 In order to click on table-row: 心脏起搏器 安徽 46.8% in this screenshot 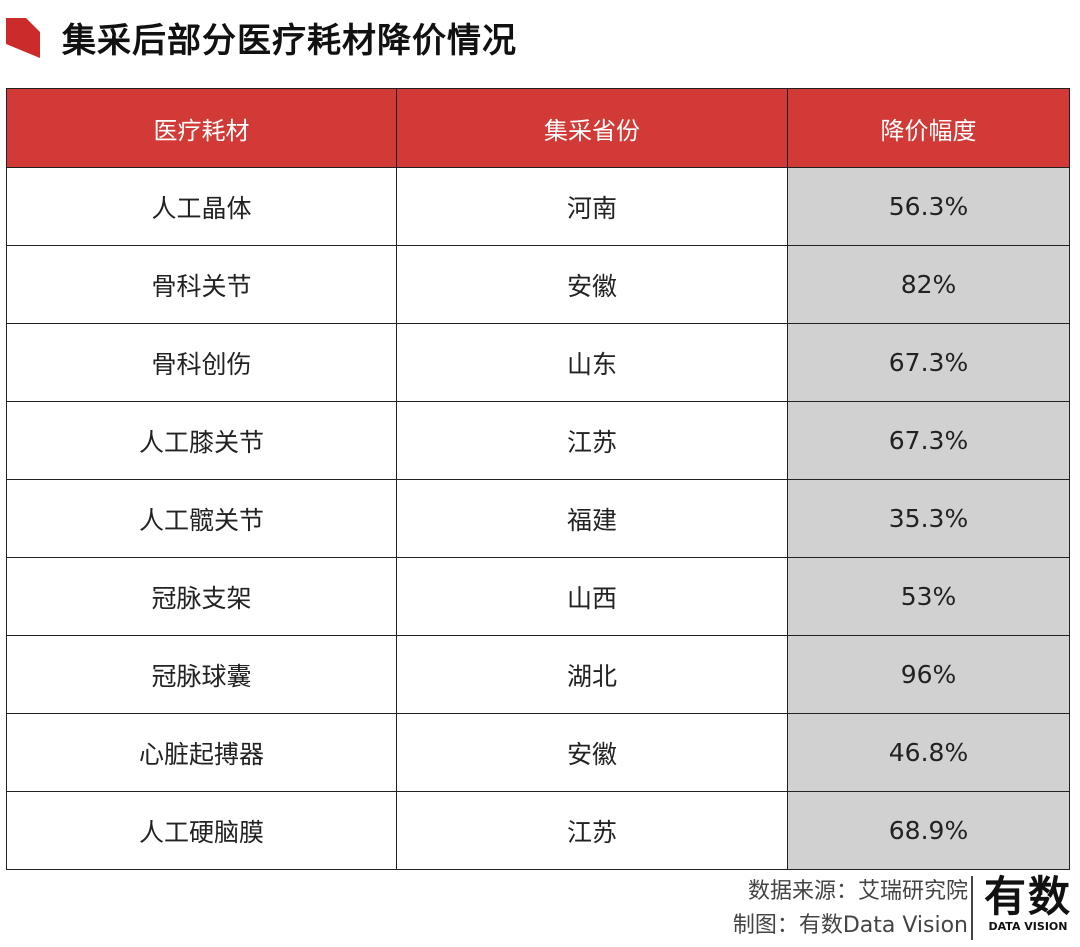, I will do `click(538, 752)`.